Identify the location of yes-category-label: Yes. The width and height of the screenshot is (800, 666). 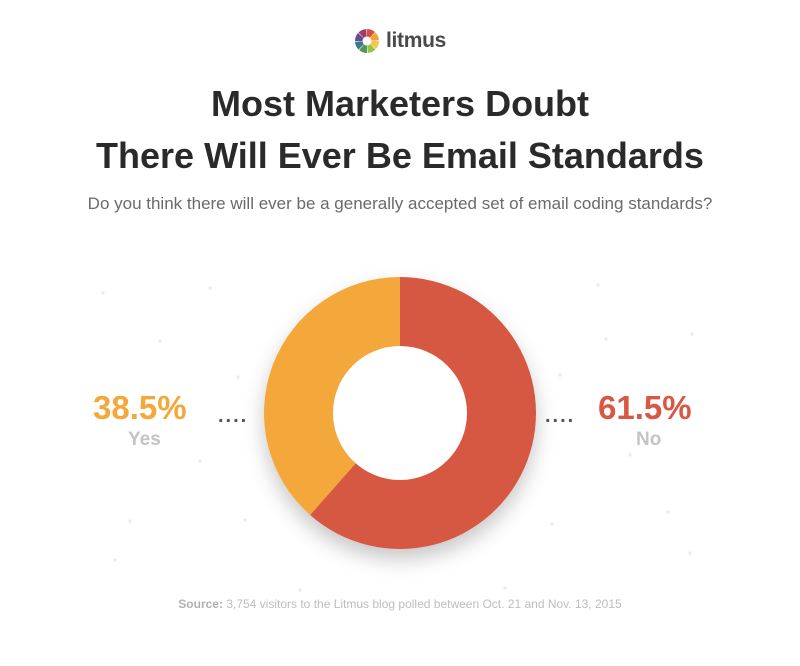
(144, 439).